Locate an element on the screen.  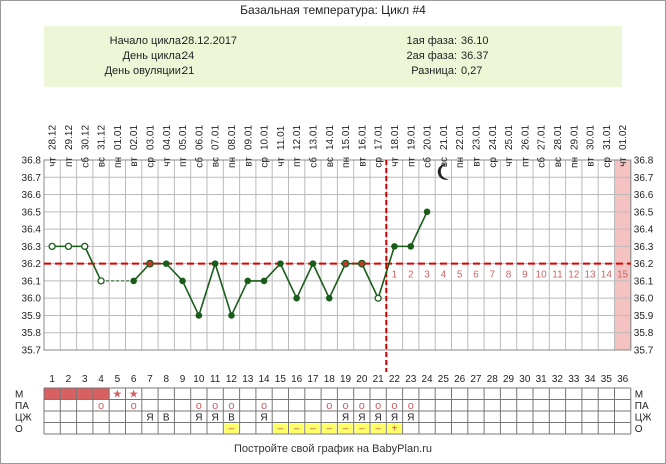
date-label: 28.01 is located at coordinates (558, 137).